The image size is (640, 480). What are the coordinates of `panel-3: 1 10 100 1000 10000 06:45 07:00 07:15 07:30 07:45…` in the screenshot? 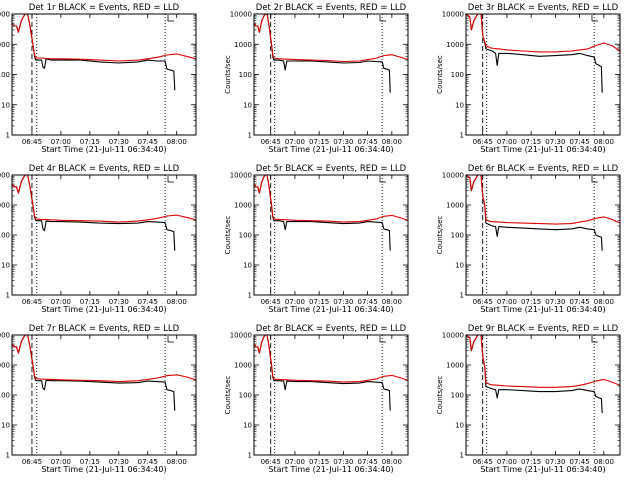 It's located at (528, 78).